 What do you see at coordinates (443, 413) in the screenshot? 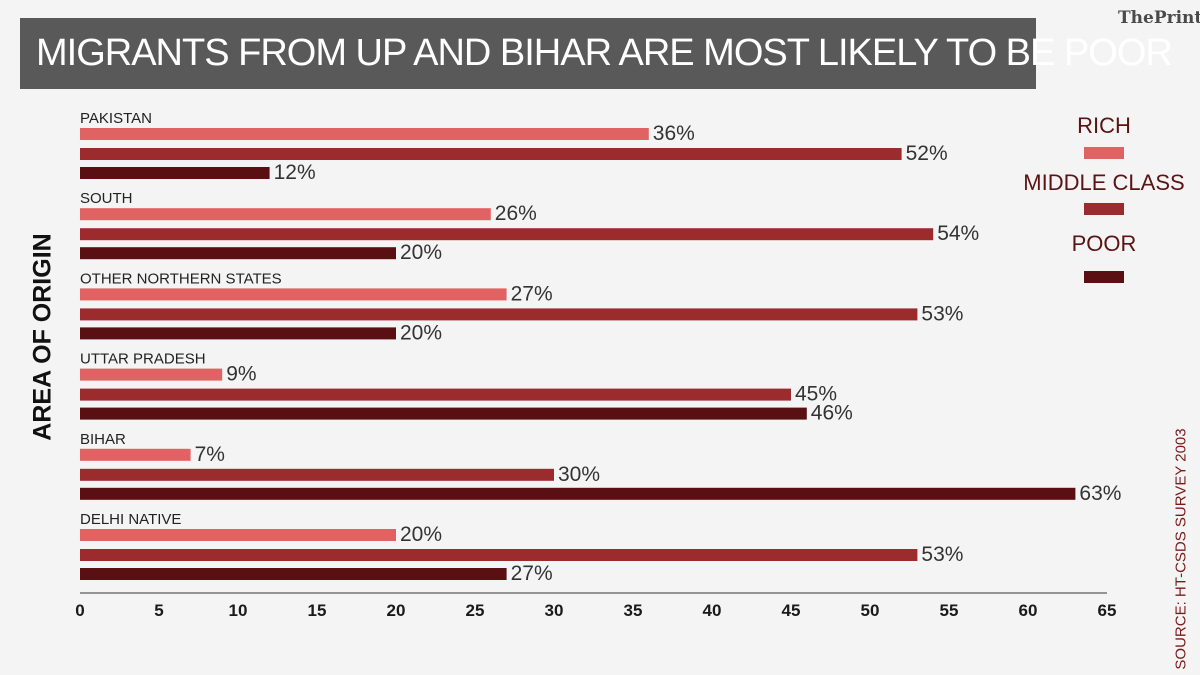
I see `bar-poor-uttar-pradesh` at bounding box center [443, 413].